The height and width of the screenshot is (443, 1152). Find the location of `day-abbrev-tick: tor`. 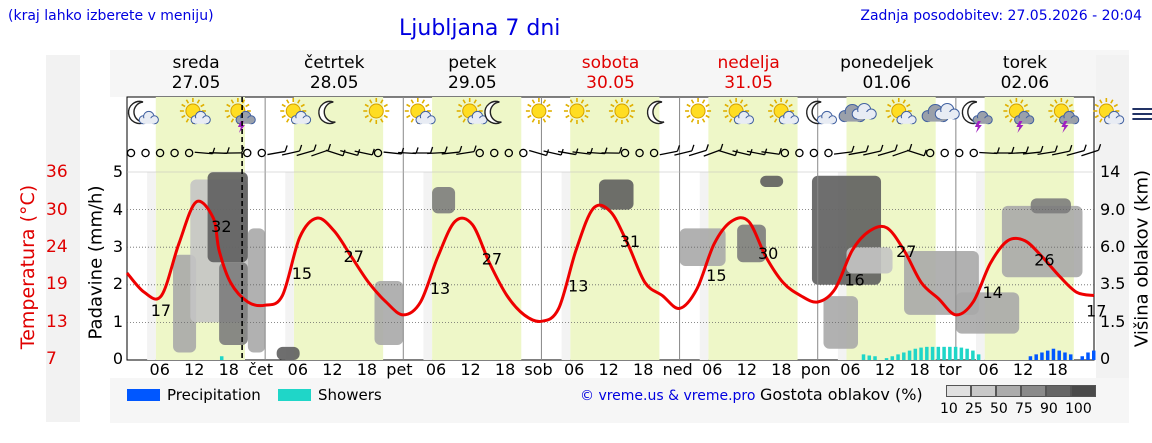

day-abbrev-tick: tor is located at coordinates (950, 369).